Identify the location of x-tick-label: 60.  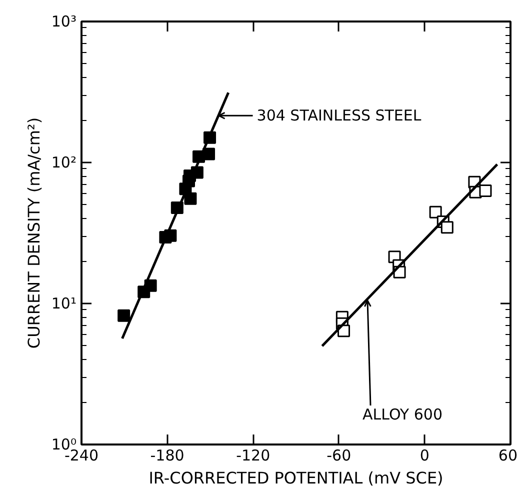
(507, 455).